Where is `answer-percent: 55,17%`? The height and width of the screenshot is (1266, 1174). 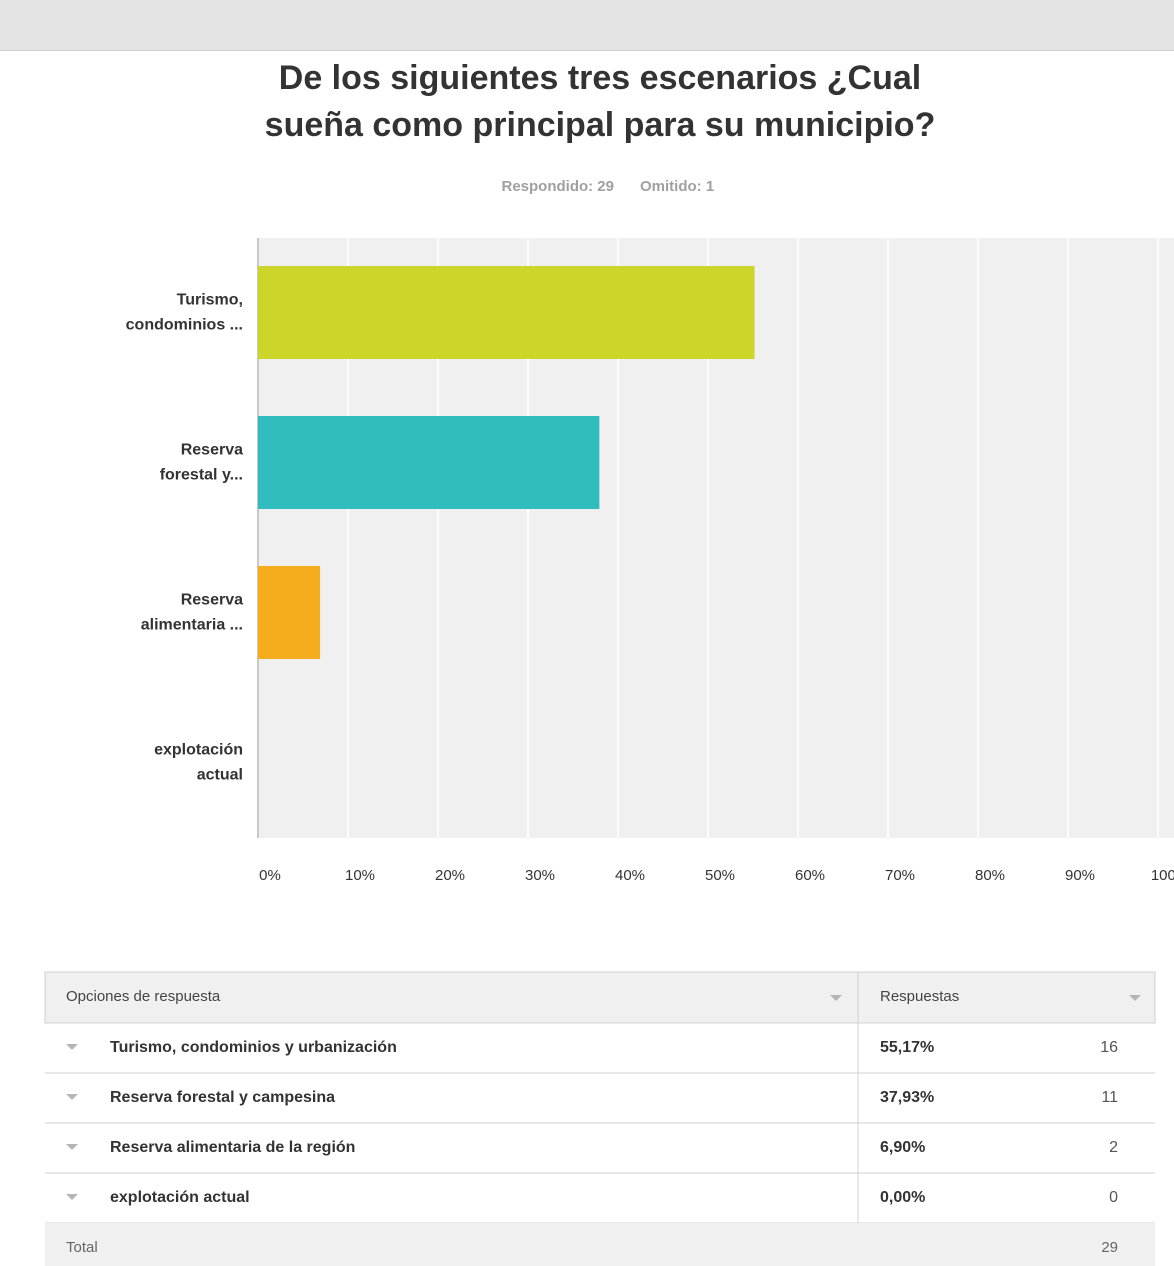 answer-percent: 55,17% is located at coordinates (907, 1047).